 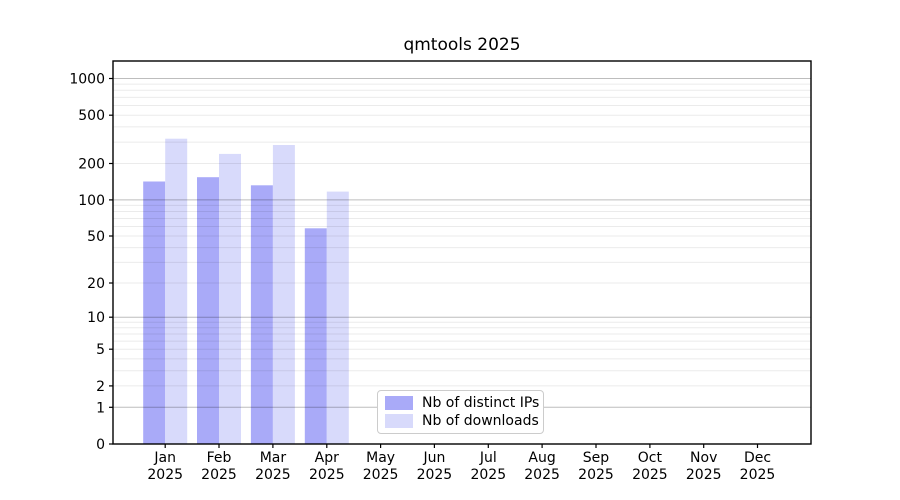 I want to click on bar-nb-of-downloads-jan, so click(x=176, y=291).